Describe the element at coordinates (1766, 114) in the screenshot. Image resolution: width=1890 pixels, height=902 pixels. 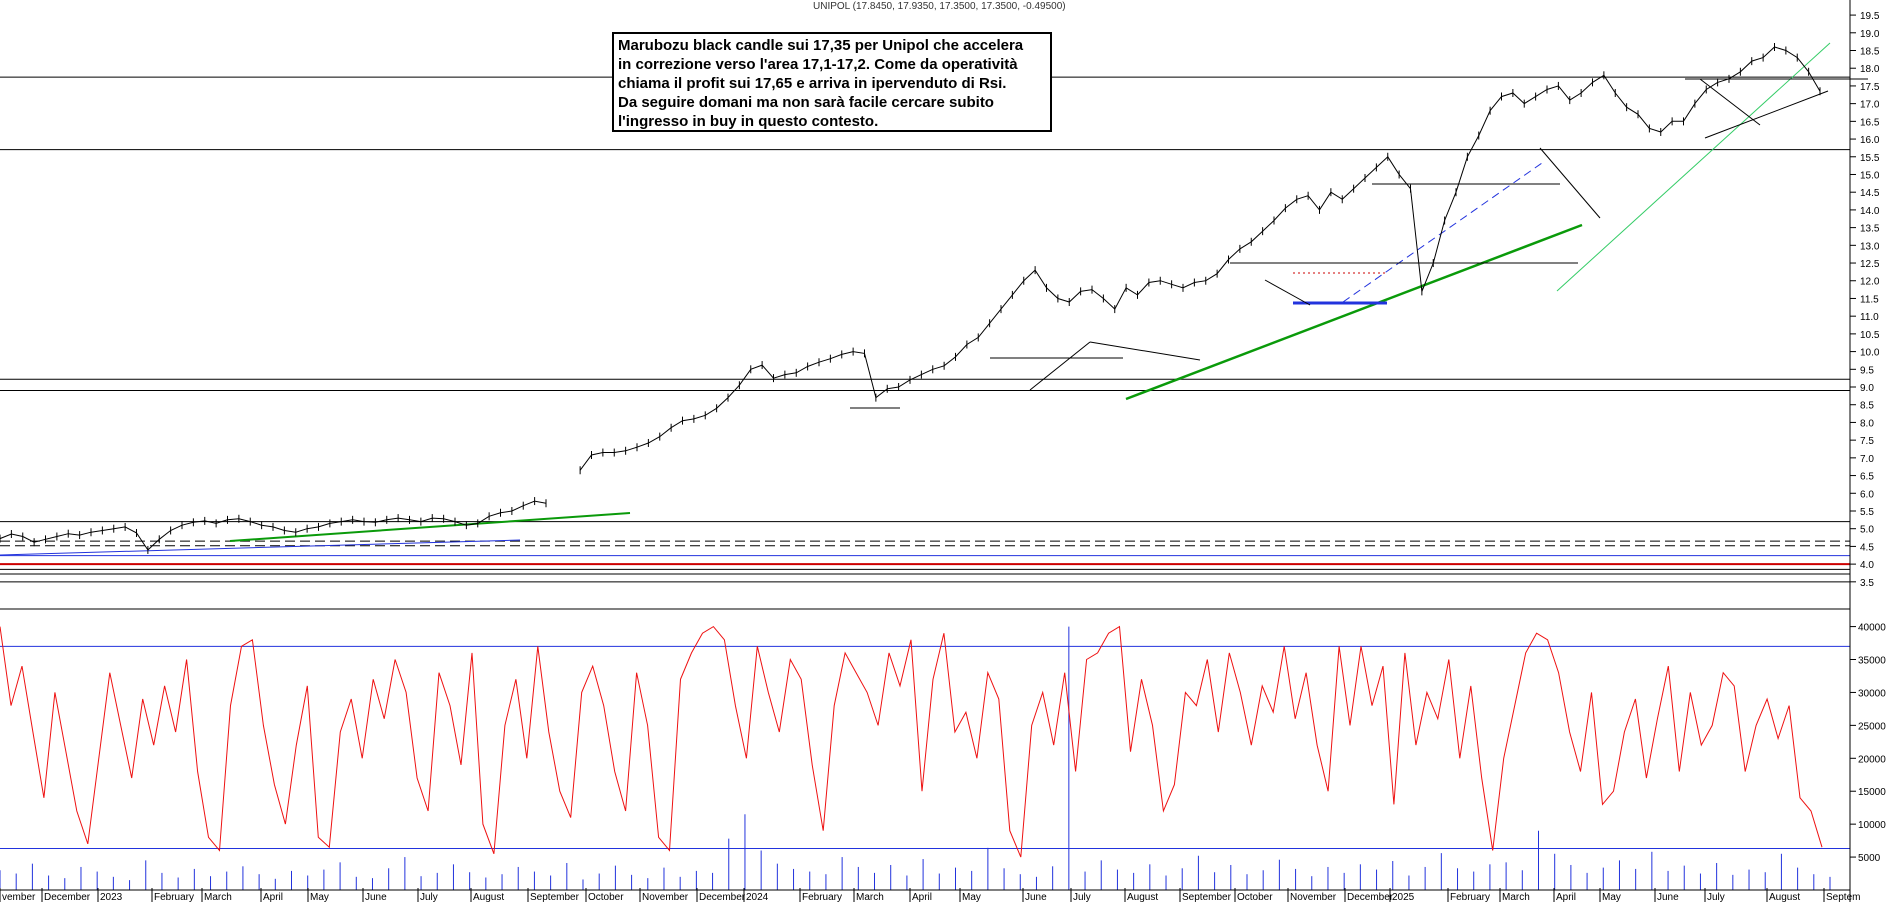
I see `upper-trendline-2025` at that location.